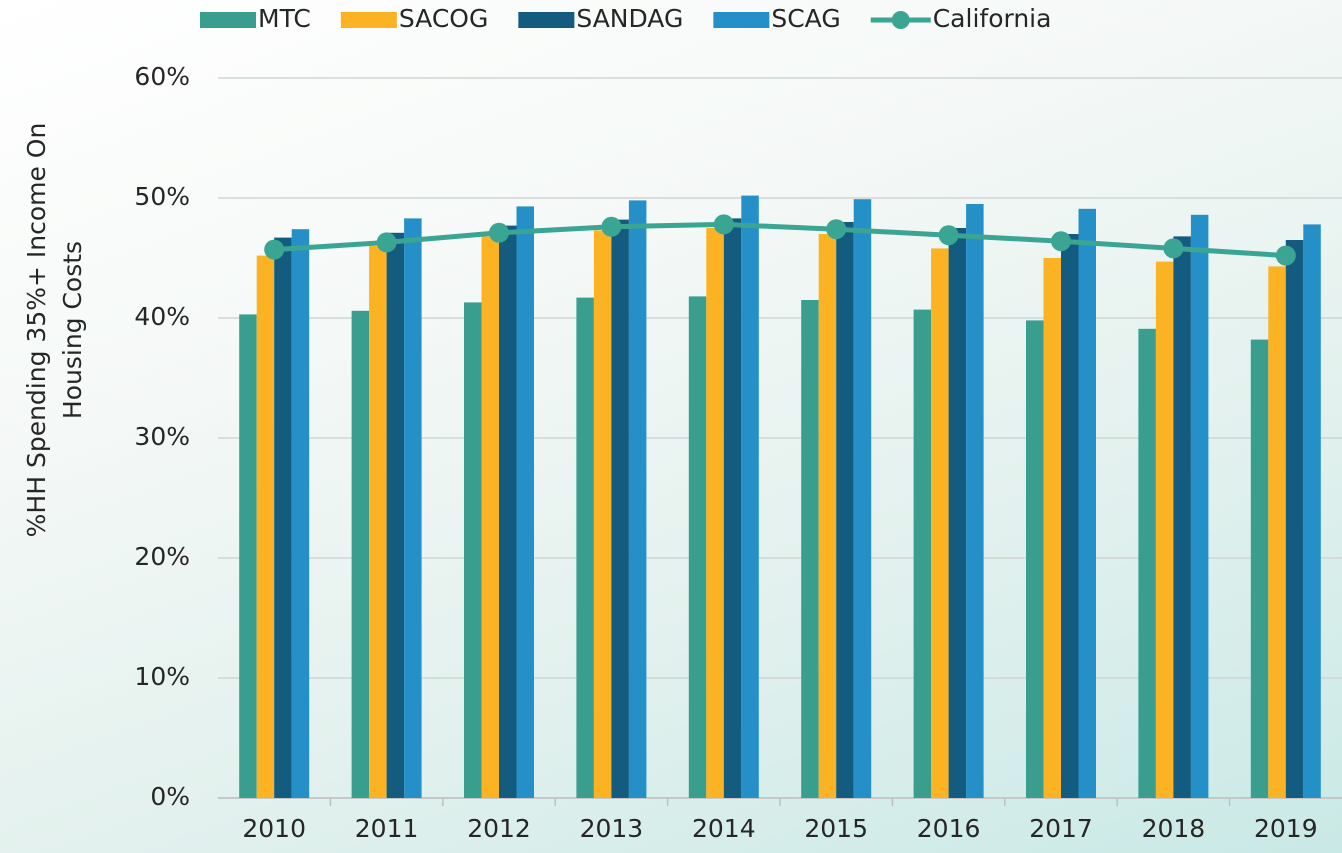 This screenshot has height=853, width=1342. Describe the element at coordinates (1286, 828) in the screenshot. I see `x-tick-label: 2019` at that location.